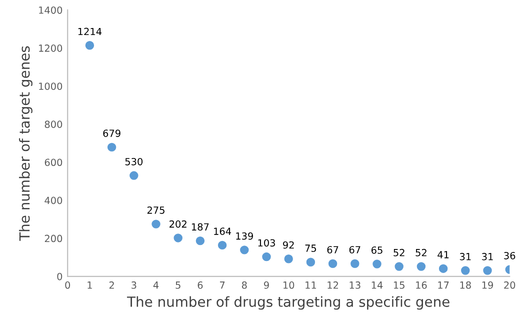  I want to click on data-label: 65, so click(376, 250).